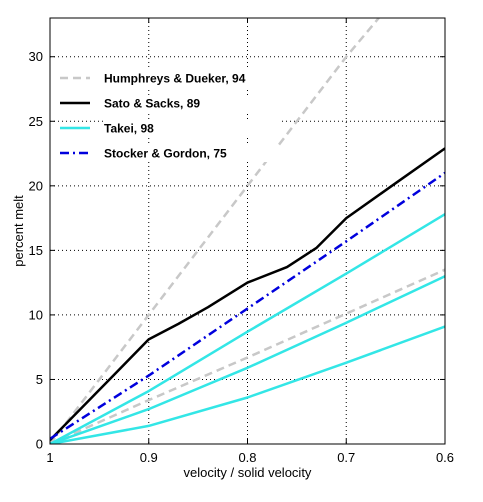 The height and width of the screenshot is (502, 483). What do you see at coordinates (129, 129) in the screenshot?
I see `legend-label: Takei, 98` at bounding box center [129, 129].